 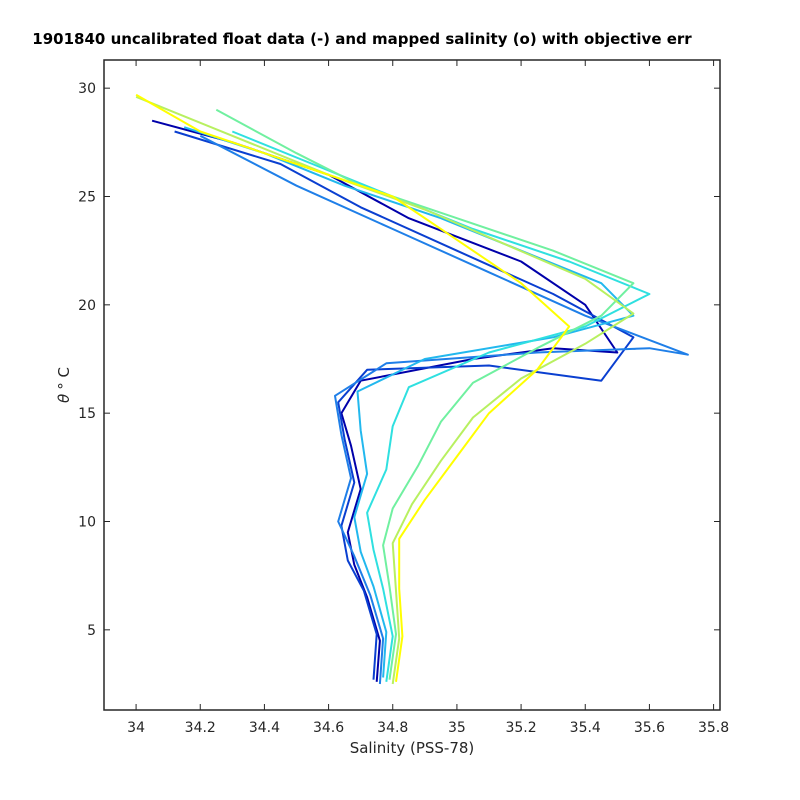 I want to click on x-tick-label: 34, so click(x=136, y=728).